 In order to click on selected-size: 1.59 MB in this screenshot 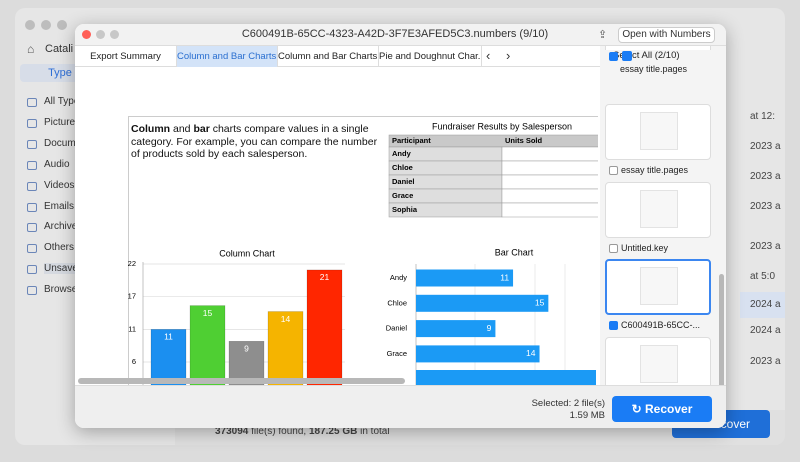, I will do `click(587, 415)`.